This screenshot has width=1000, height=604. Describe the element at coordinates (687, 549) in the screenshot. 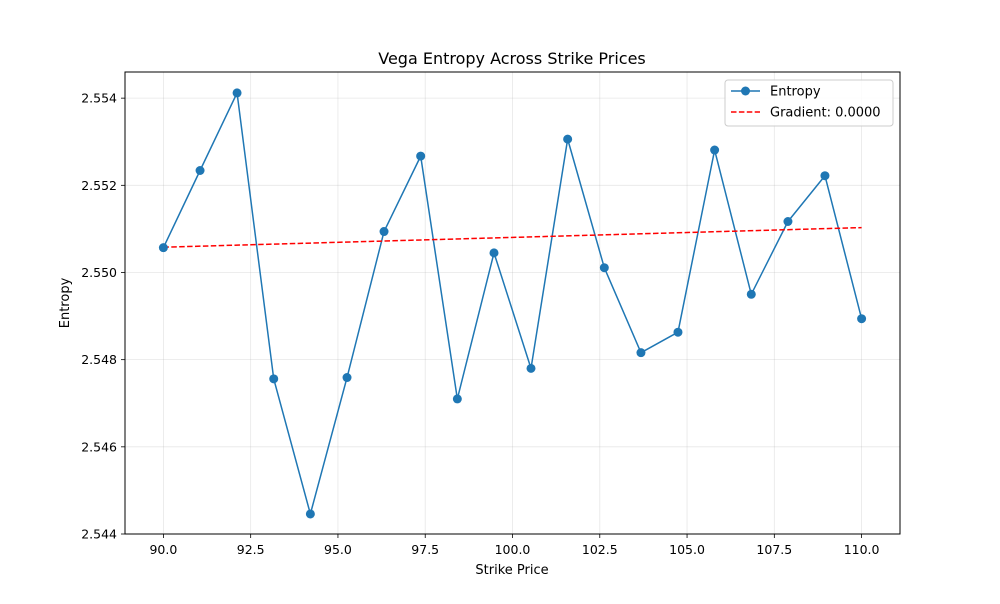

I see `x-tick-label: 105.0` at that location.